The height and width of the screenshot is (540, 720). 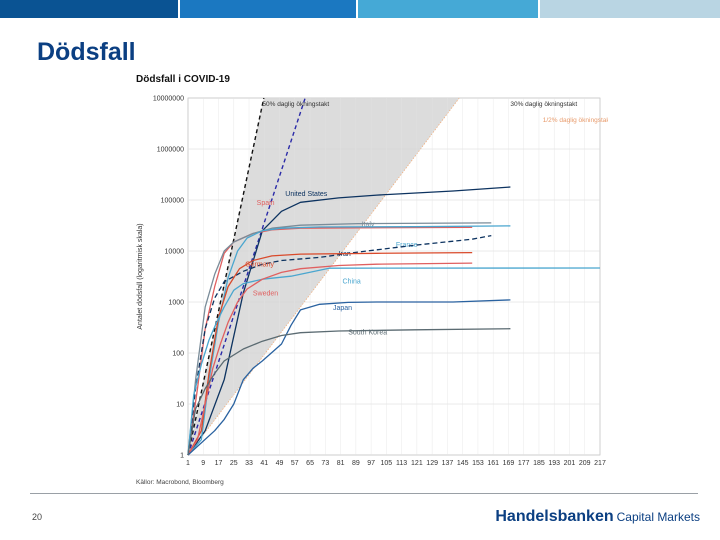 I want to click on x-tick-label: 81, so click(x=341, y=463).